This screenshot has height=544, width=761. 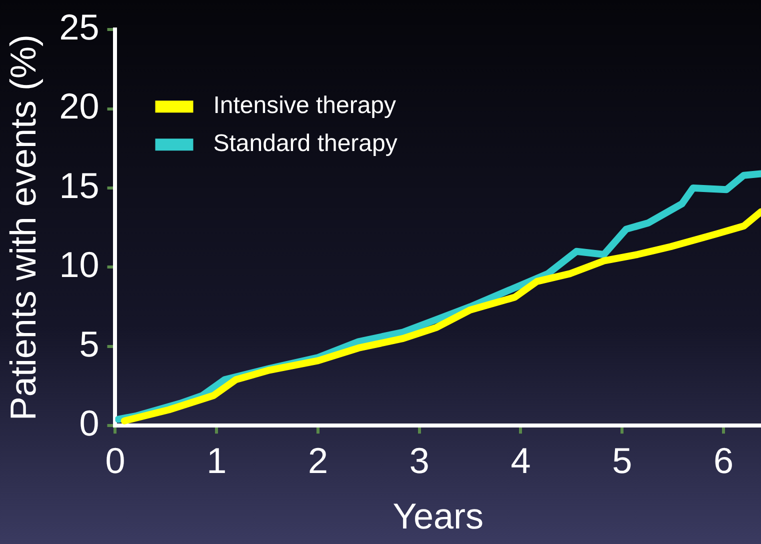 I want to click on y-axis-title: Patients with events (%), so click(x=23, y=227).